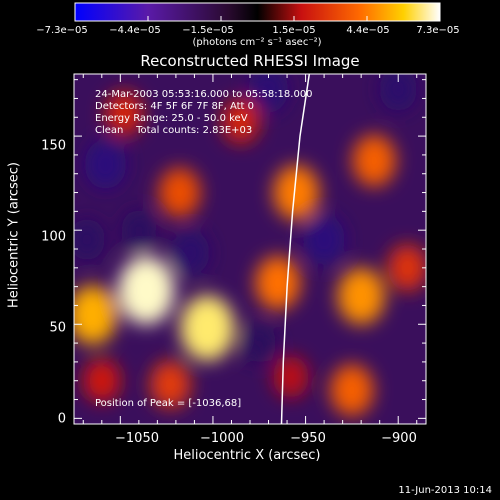 The width and height of the screenshot is (500, 500). What do you see at coordinates (222, 438) in the screenshot?
I see `x-tick-label-1000: −1000` at bounding box center [222, 438].